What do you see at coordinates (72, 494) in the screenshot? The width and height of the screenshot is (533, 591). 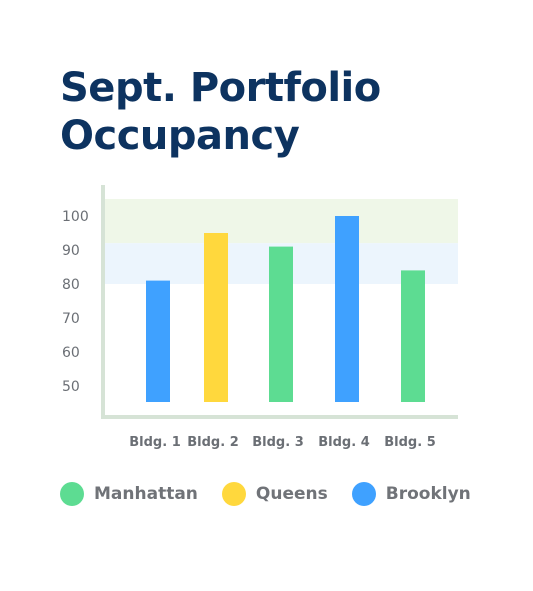 I see `legend-dot-manhattan` at bounding box center [72, 494].